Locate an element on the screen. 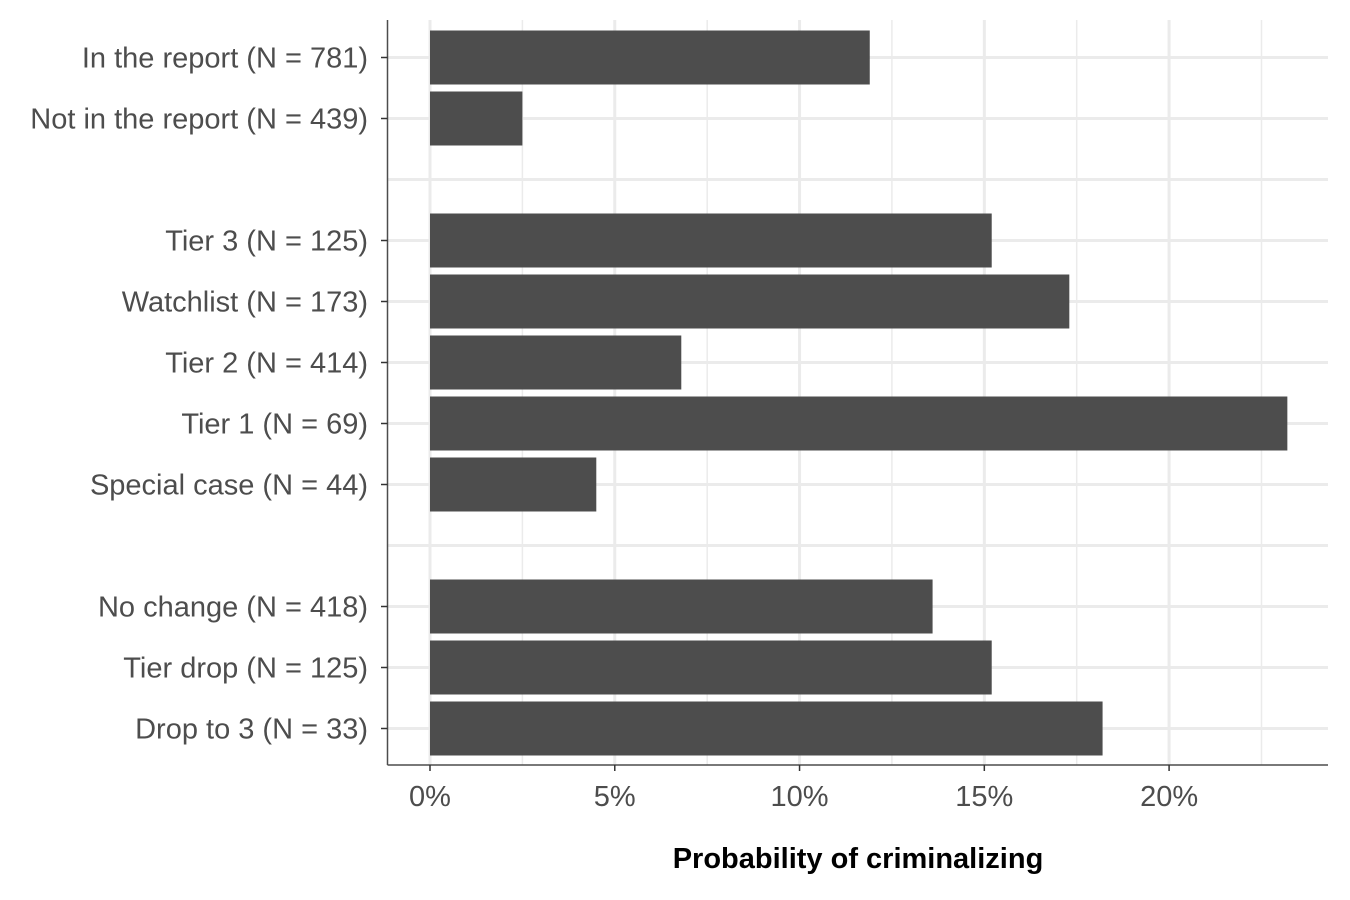 Image resolution: width=1350 pixels, height=900 pixels. category-label: Watchlist (N = 173) is located at coordinates (245, 303).